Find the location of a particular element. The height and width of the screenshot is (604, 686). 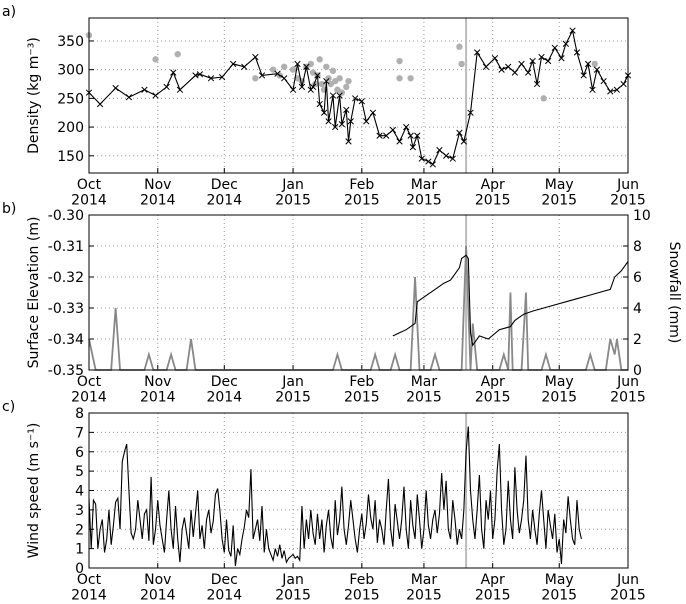

y-tick-label: 200 is located at coordinates (70, 128).